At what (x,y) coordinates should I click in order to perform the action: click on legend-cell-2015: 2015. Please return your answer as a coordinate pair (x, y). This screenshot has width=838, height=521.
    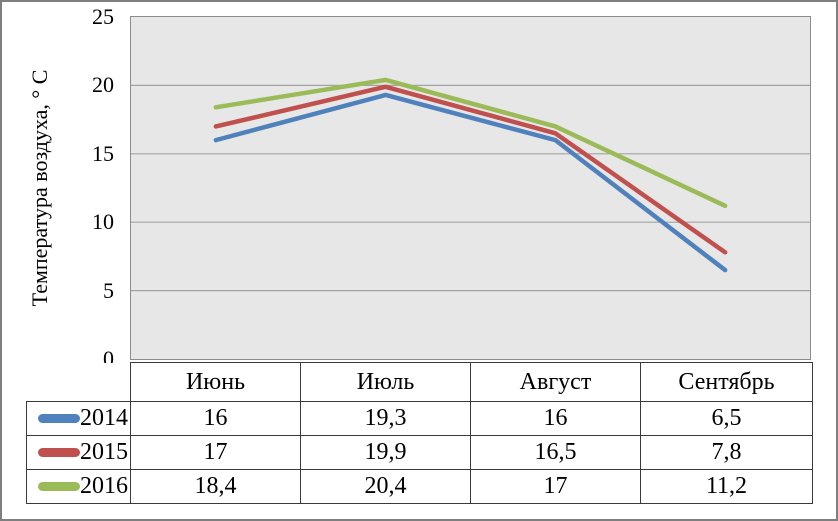
    Looking at the image, I should click on (78, 452).